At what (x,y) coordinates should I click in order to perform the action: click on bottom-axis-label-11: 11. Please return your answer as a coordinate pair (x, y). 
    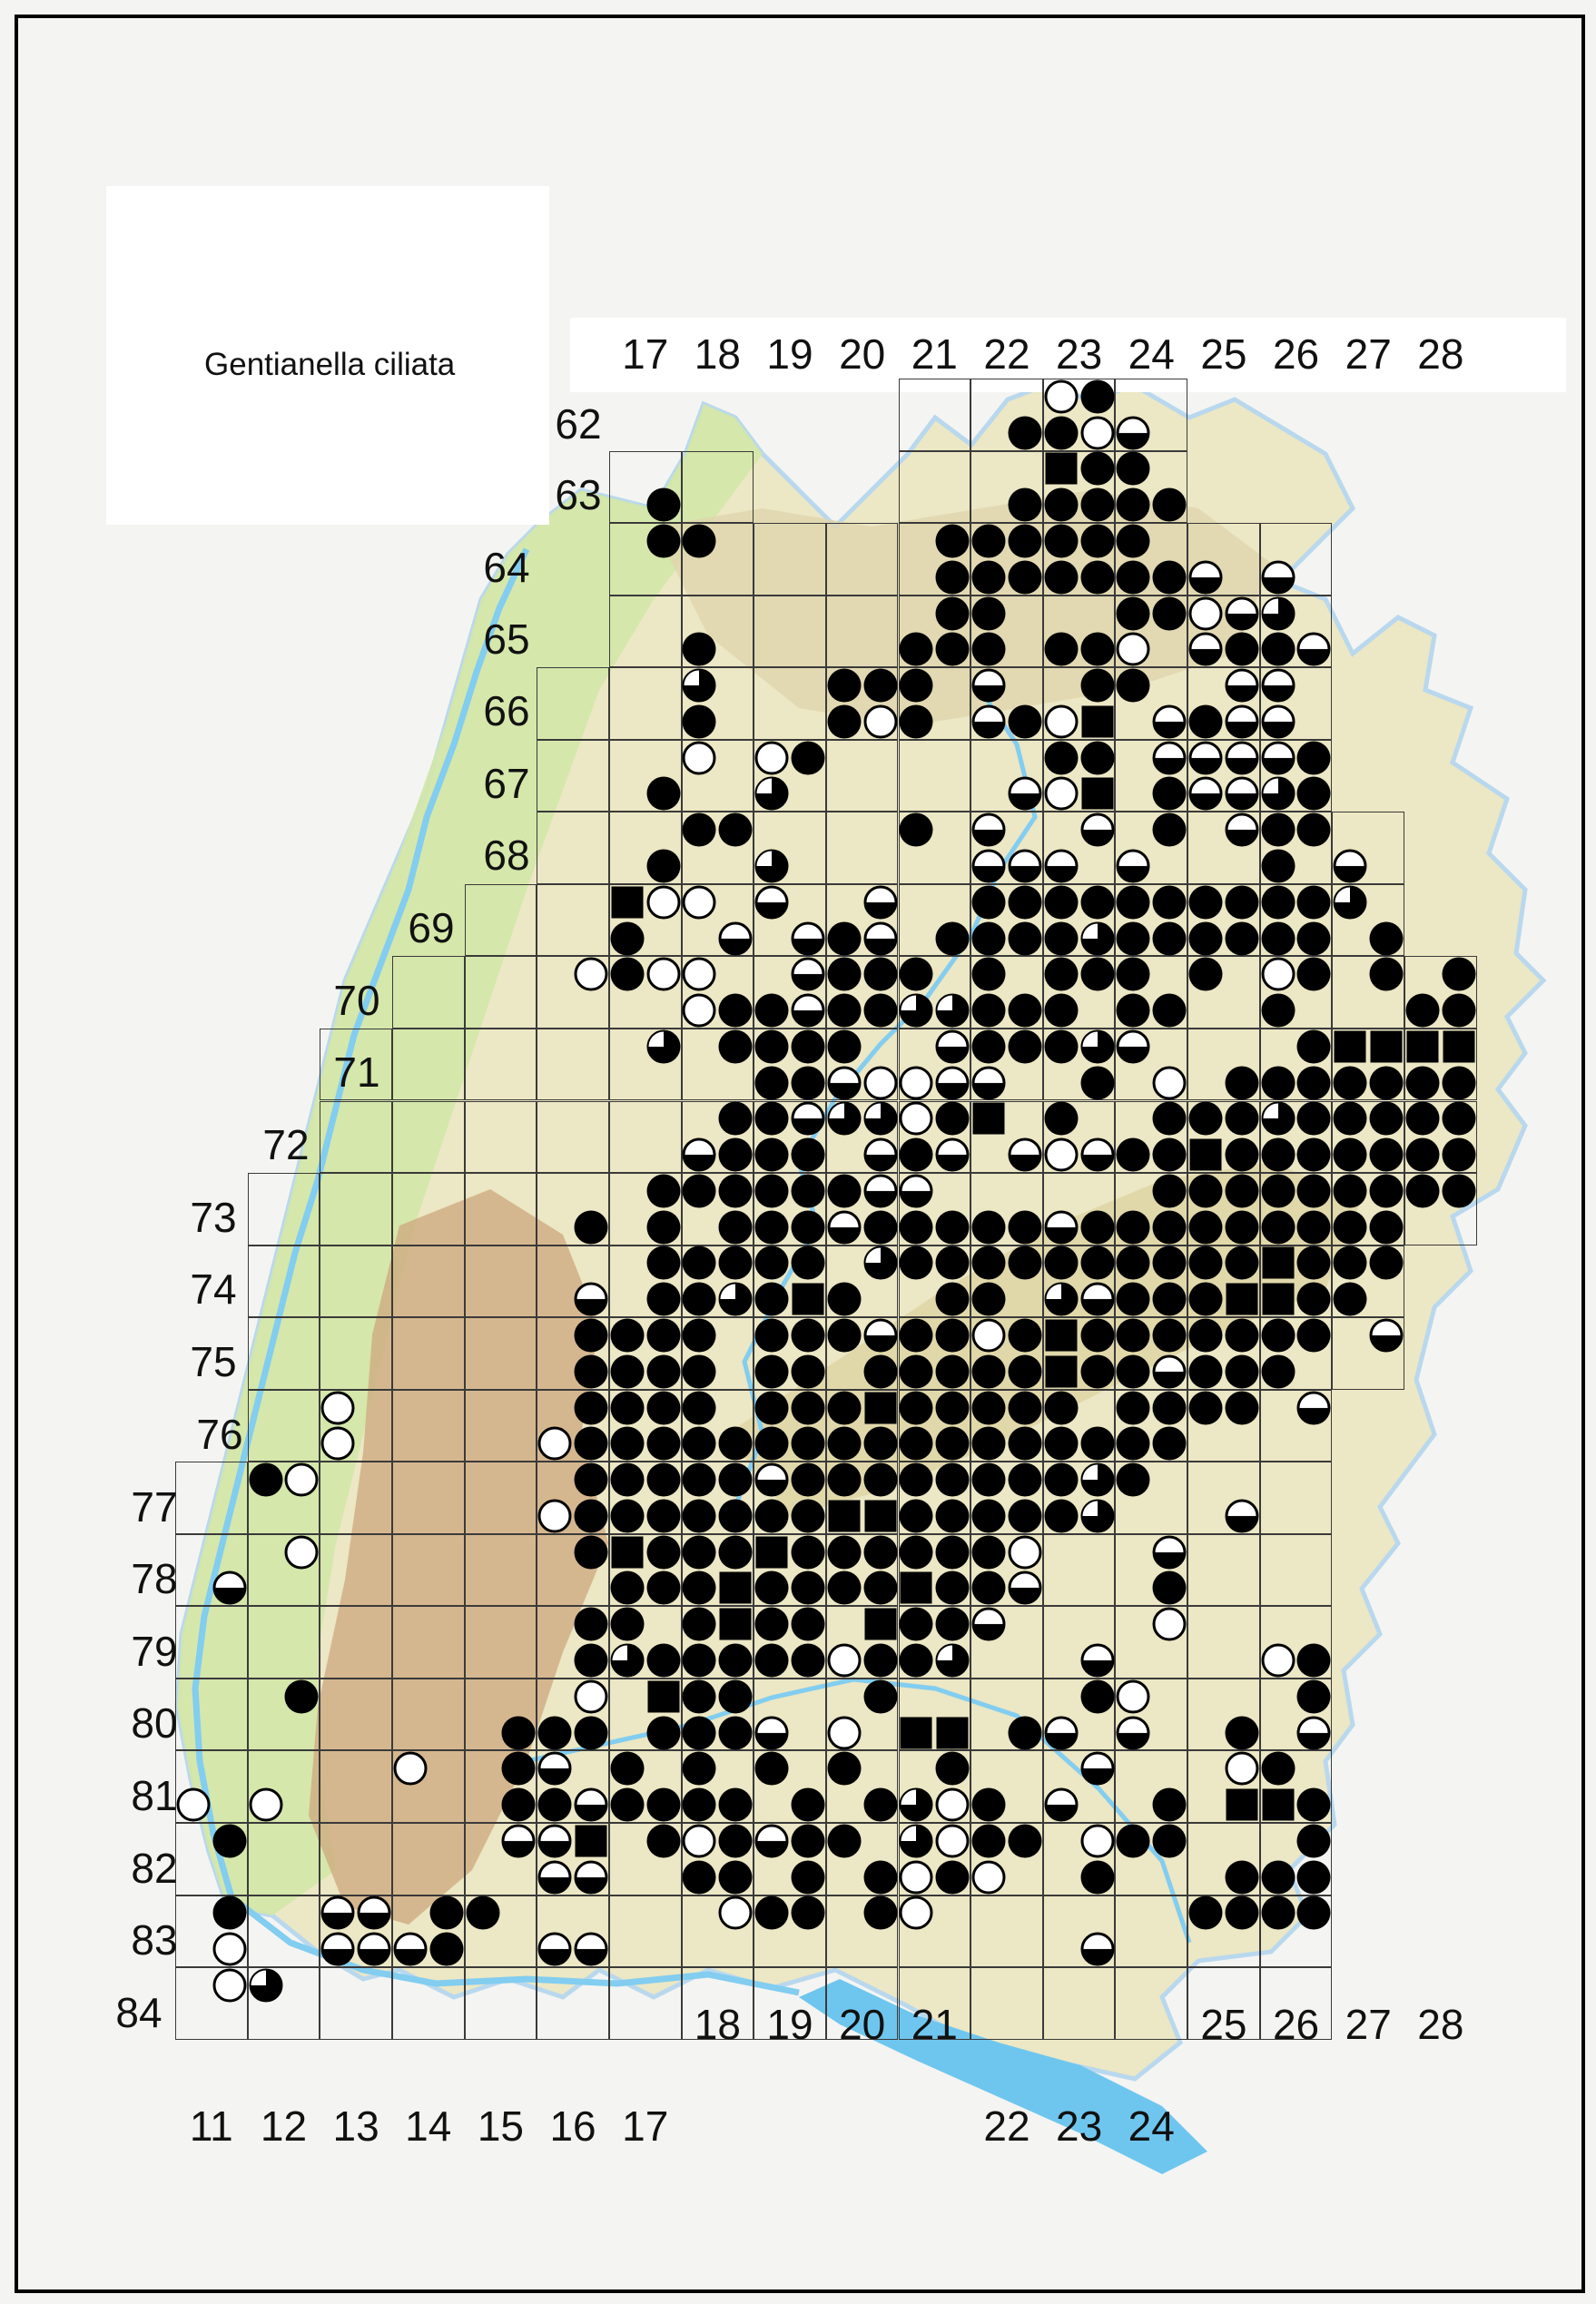
    Looking at the image, I should click on (211, 2126).